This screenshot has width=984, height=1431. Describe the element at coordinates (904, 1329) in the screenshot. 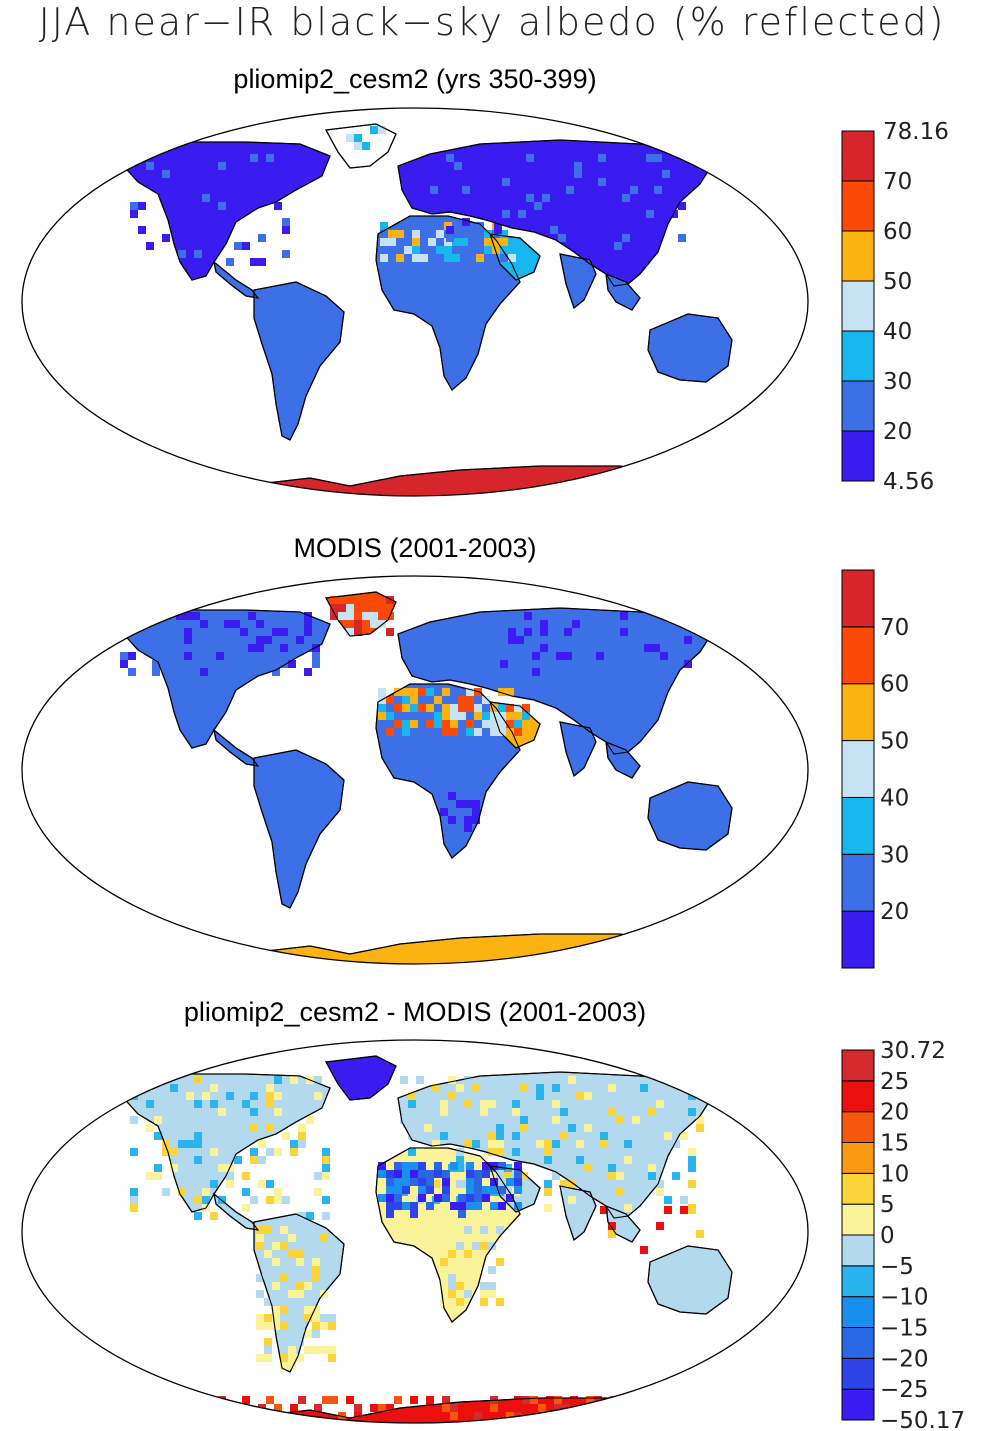

I see `colorbar-tick-label: −15` at that location.